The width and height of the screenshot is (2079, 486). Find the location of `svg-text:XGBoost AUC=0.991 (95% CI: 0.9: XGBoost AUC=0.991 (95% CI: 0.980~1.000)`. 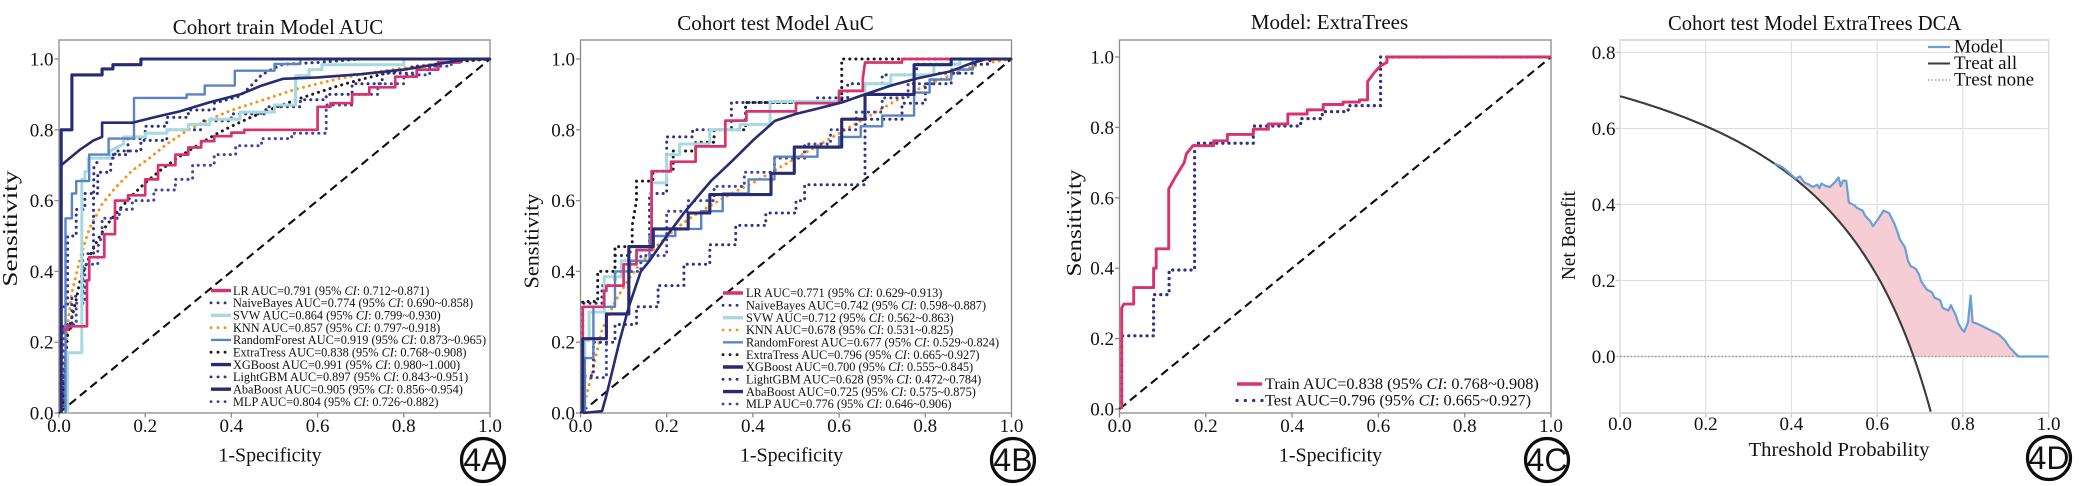

svg-text:XGBoost AUC=0.991 (95% CI: 0.9: XGBoost AUC=0.991 (95% CI: 0.980~1.000) is located at coordinates (346, 365).